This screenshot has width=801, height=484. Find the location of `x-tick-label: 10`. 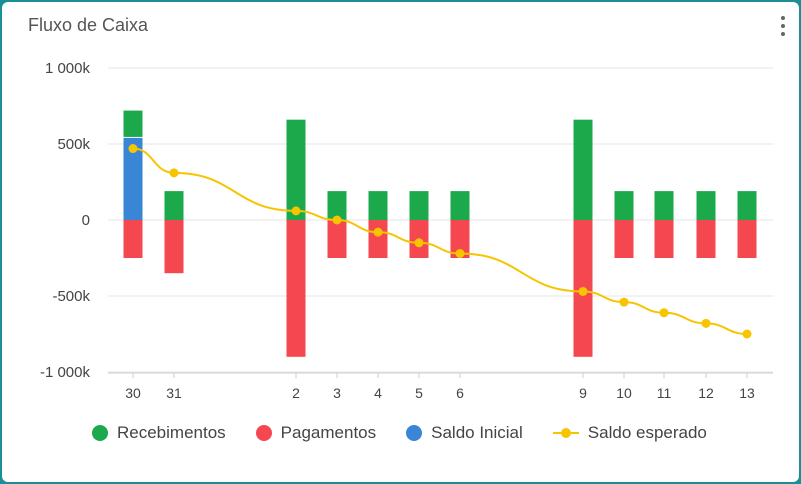

x-tick-label: 10 is located at coordinates (624, 393).